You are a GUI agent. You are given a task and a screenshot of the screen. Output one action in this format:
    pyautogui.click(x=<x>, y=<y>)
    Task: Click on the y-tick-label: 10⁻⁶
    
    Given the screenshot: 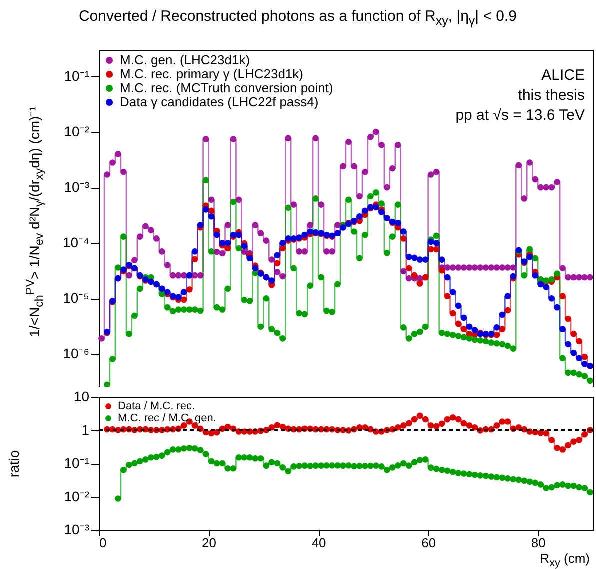 What is the action you would take?
    pyautogui.click(x=76, y=354)
    